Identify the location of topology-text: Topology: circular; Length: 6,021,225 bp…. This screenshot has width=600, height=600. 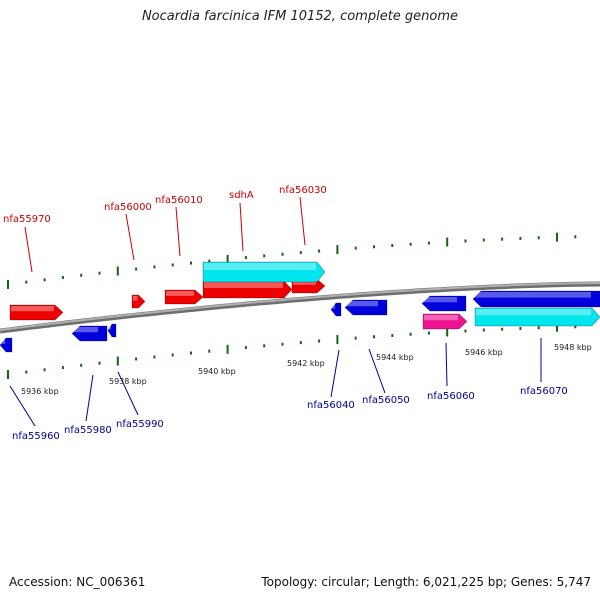
(426, 582).